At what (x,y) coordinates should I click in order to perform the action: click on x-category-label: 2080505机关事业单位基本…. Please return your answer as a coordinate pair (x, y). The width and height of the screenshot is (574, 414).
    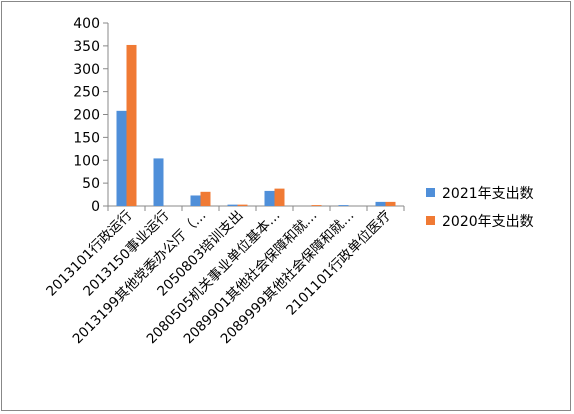
    Looking at the image, I should click on (213, 277).